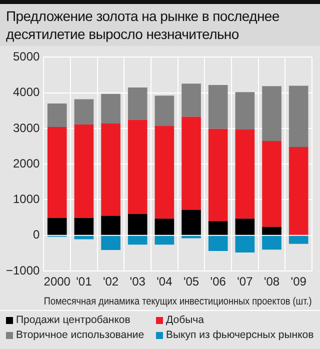 This screenshot has width=320, height=349. What do you see at coordinates (218, 281) in the screenshot?
I see `x-tick-label: '06` at bounding box center [218, 281].